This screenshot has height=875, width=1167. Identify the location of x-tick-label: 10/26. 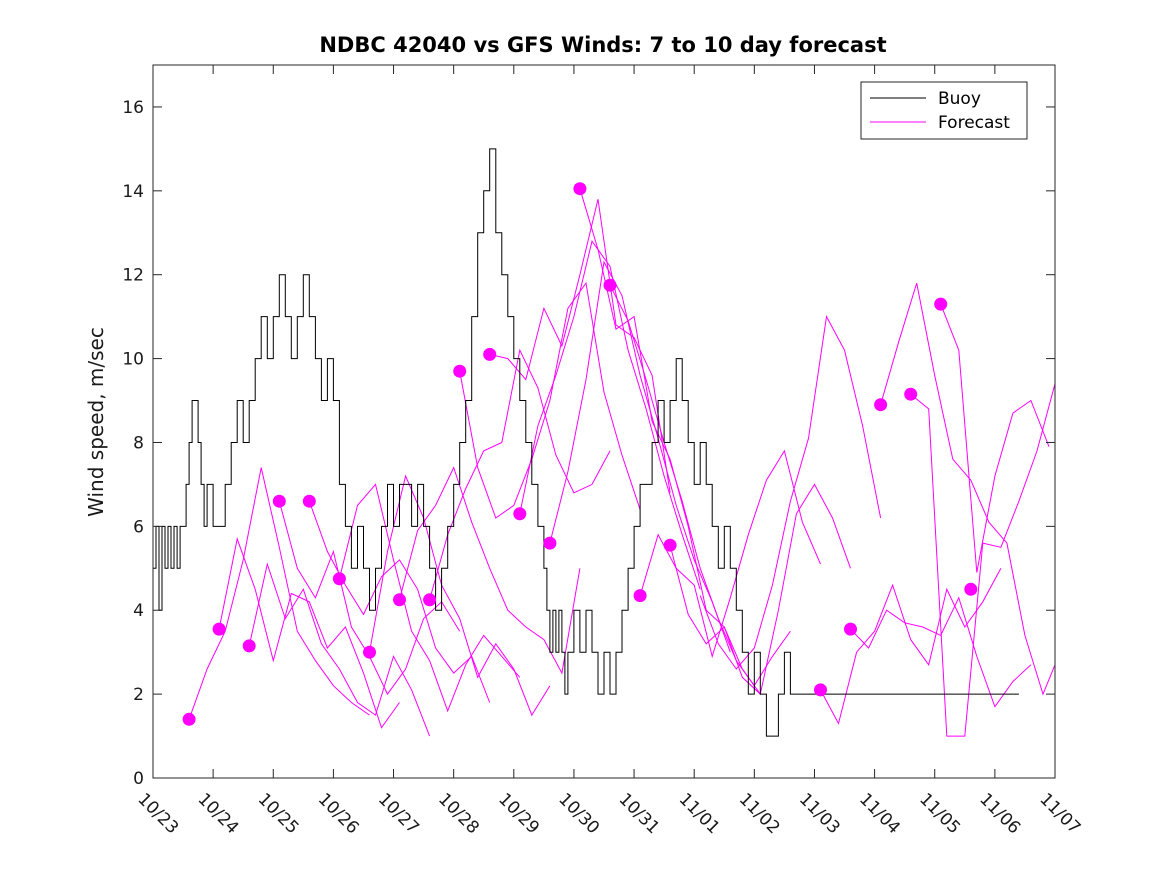
(338, 813).